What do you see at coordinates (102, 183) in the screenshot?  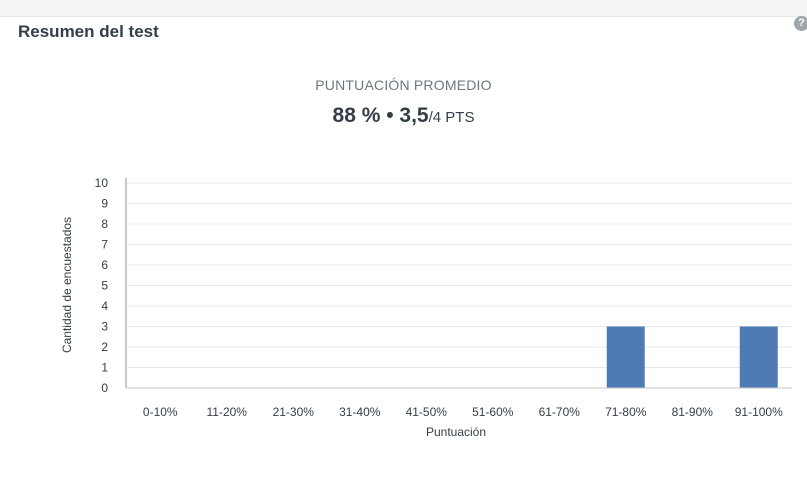 I see `y-tick-label: 10` at bounding box center [102, 183].